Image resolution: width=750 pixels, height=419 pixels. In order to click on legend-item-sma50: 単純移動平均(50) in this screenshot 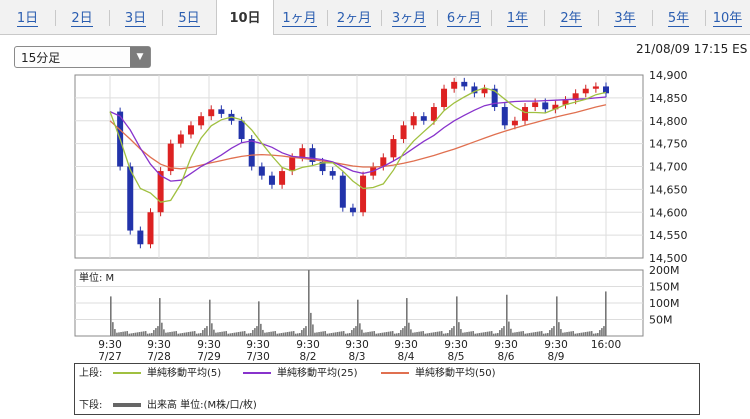, I will do `click(436, 374)`.